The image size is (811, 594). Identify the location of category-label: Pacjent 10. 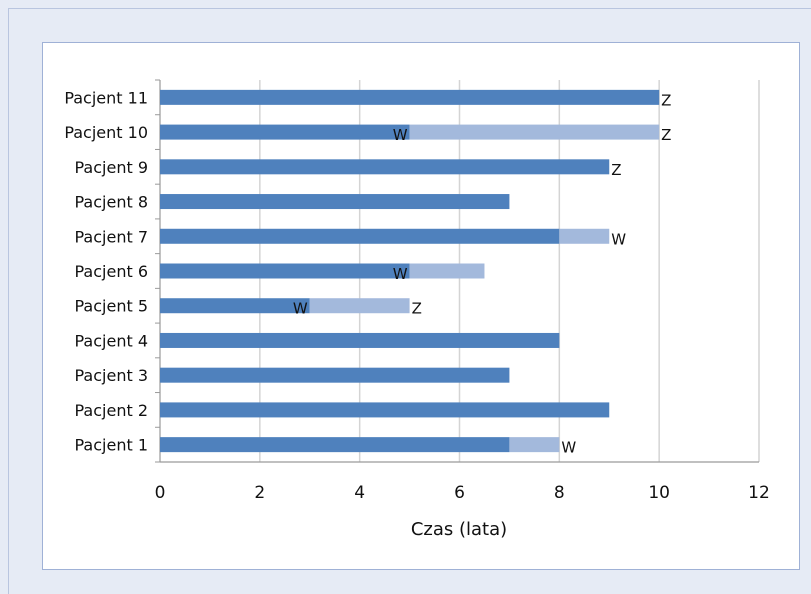
(106, 132).